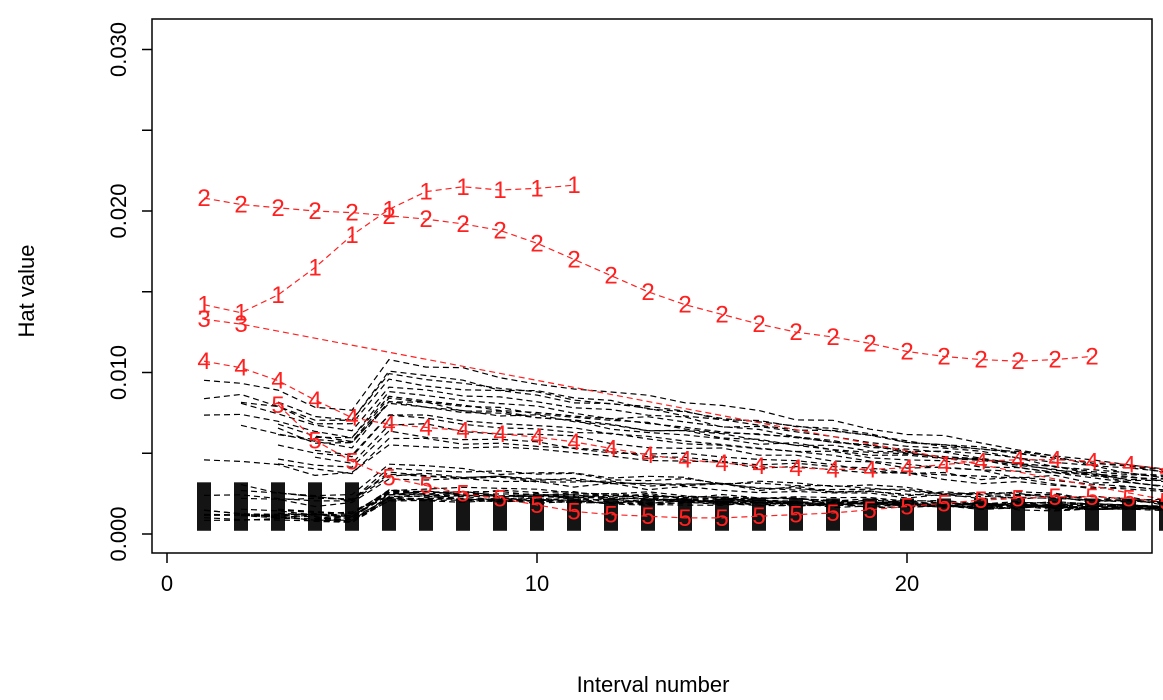  What do you see at coordinates (537, 583) in the screenshot?
I see `x-tick-label-10: 10` at bounding box center [537, 583].